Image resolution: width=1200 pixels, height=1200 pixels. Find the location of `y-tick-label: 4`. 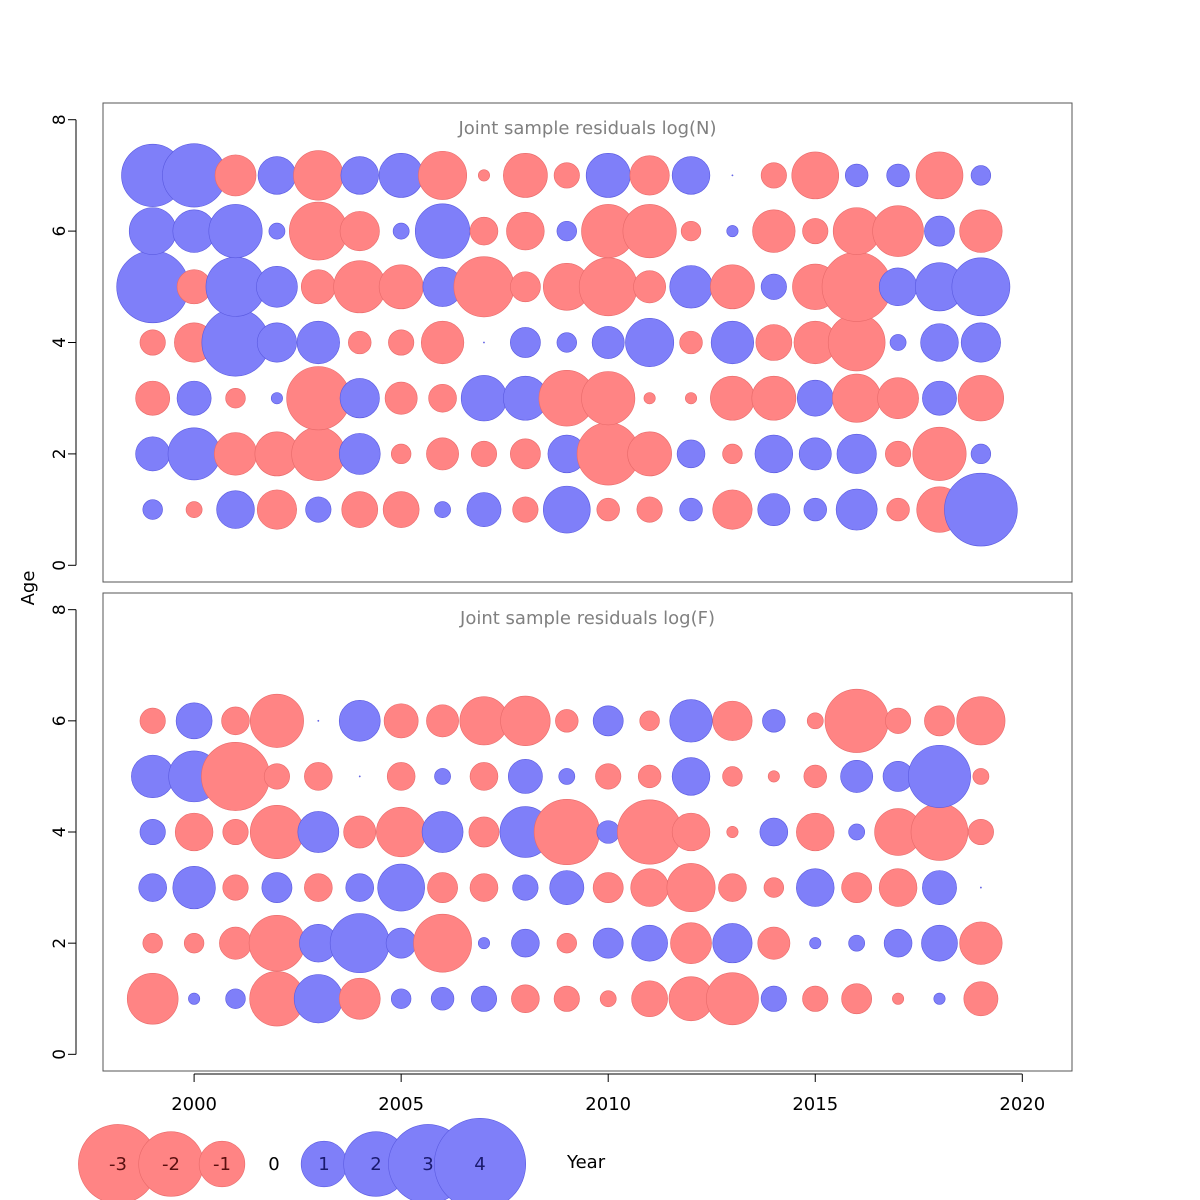

y-tick-label: 4 is located at coordinates (60, 342).